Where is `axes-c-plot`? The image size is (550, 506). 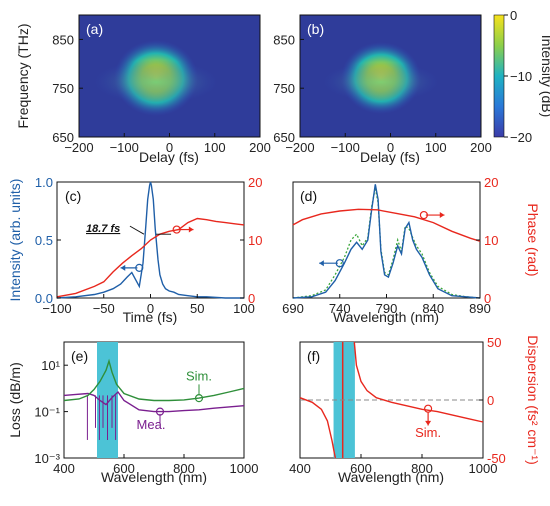 axes-c-plot is located at coordinates (150, 240).